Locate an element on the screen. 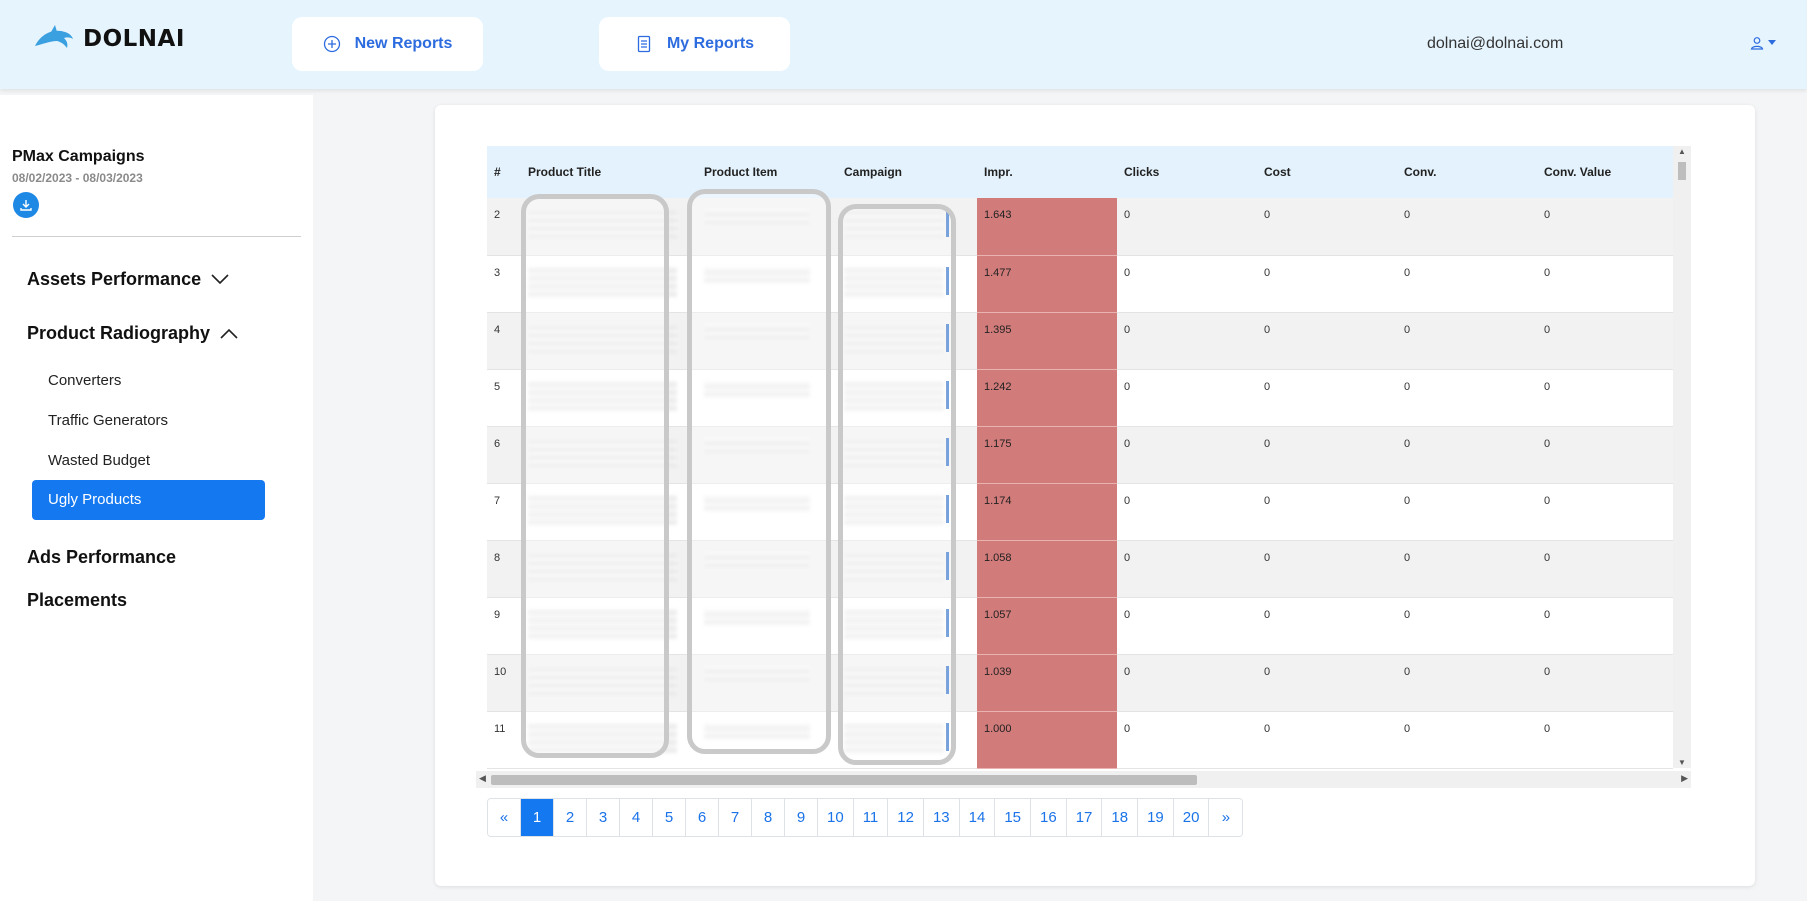 The image size is (1807, 901). table-row: 5 1.242 0 0 0 0 is located at coordinates (1080, 398).